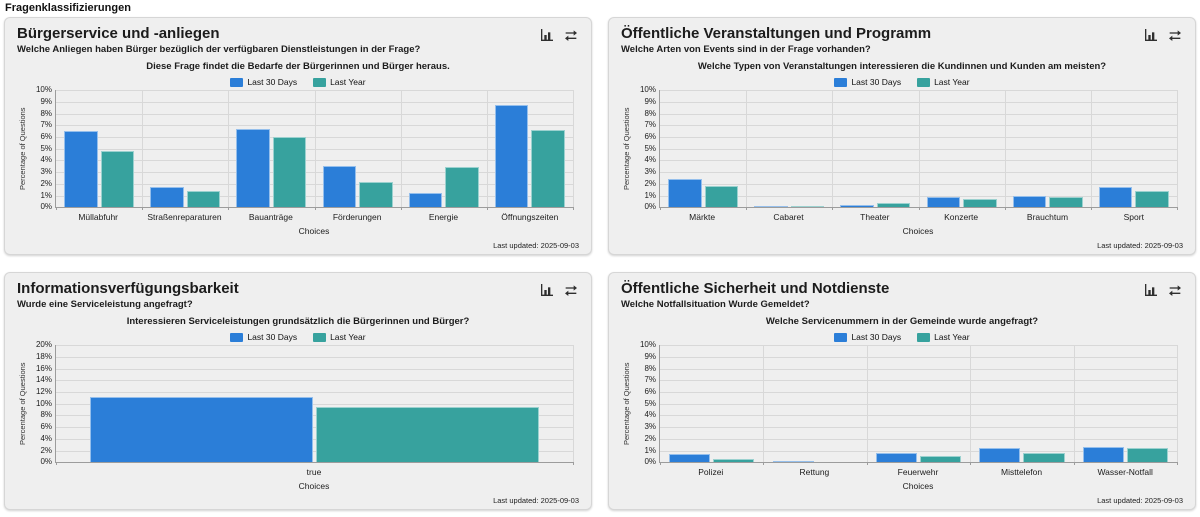 The image size is (1200, 517). Describe the element at coordinates (734, 460) in the screenshot. I see `bar-polizei-last-year` at that location.